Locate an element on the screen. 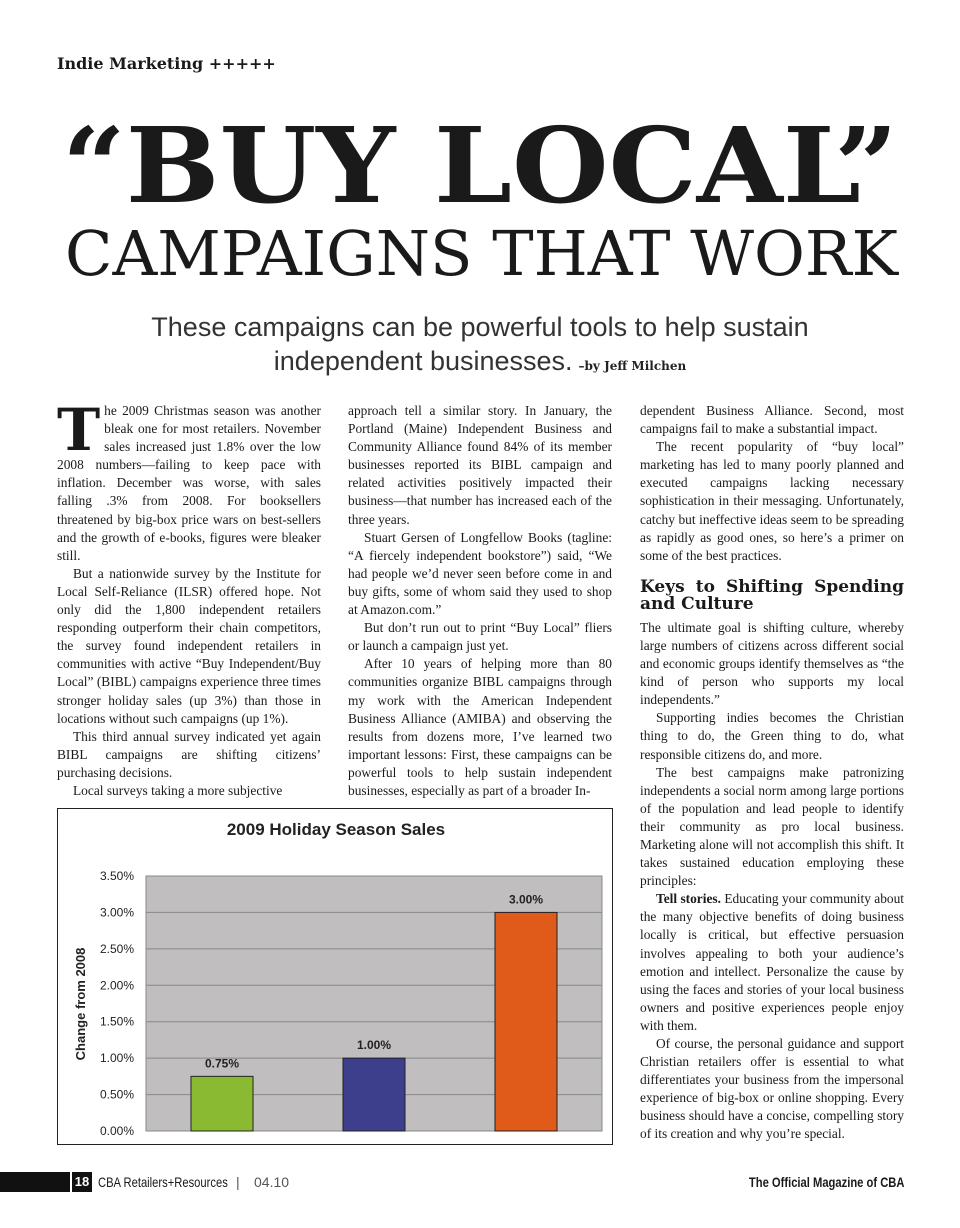  y-tick-label: 3.00% is located at coordinates (117, 912).